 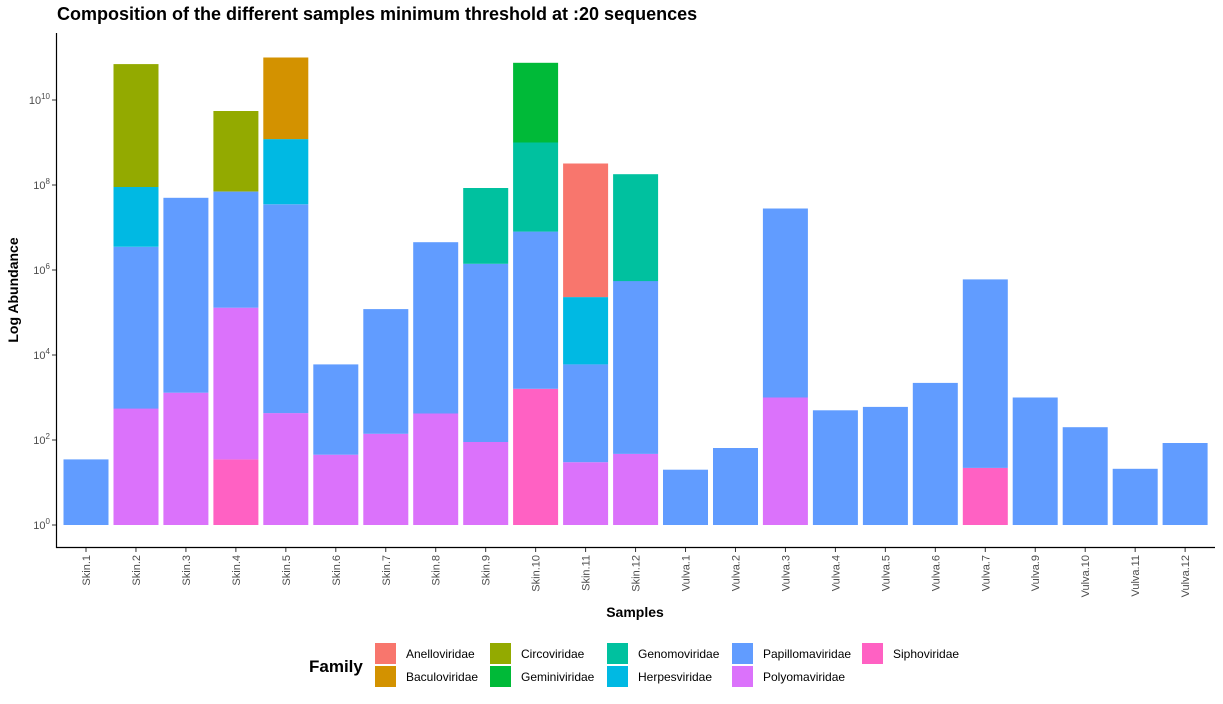 What do you see at coordinates (41, 354) in the screenshot?
I see `y-tick-label: 10⁴` at bounding box center [41, 354].